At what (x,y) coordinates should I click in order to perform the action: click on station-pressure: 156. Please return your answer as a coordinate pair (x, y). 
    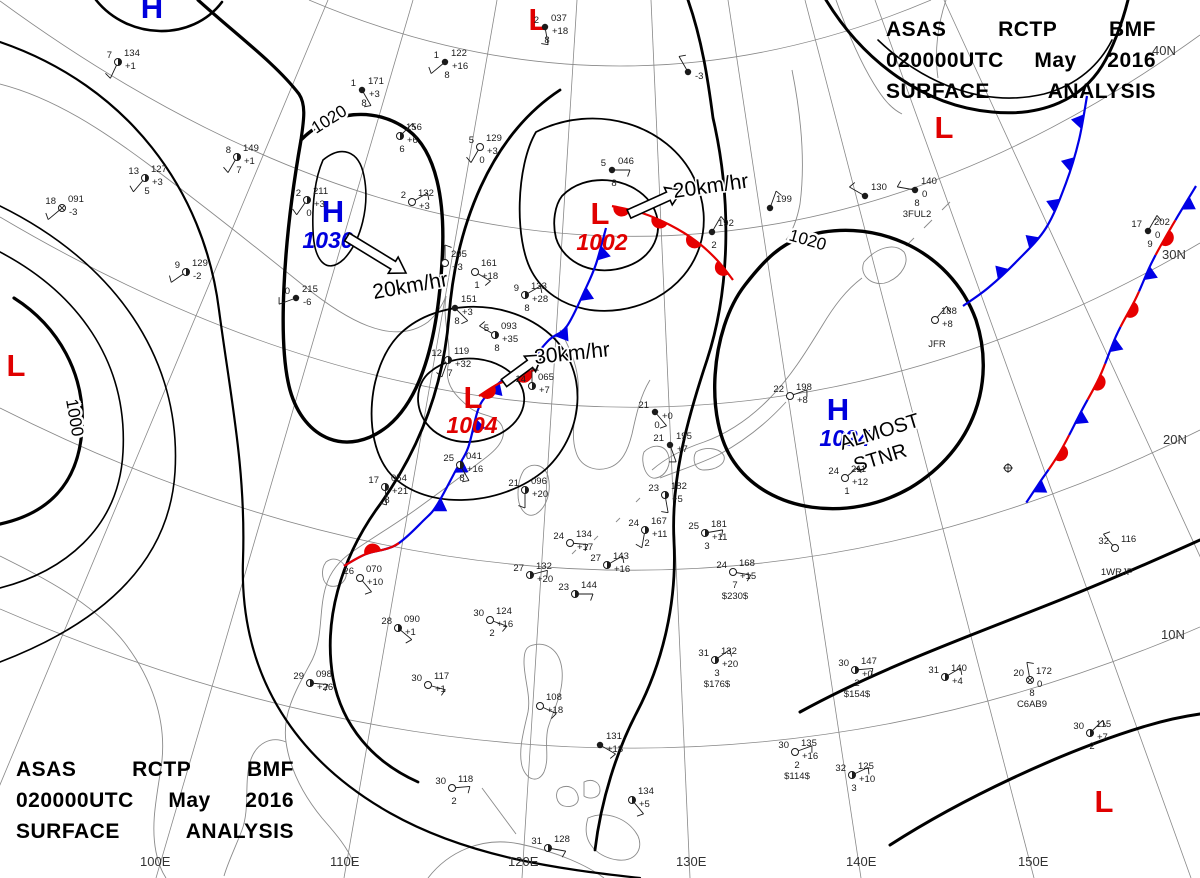
    Looking at the image, I should click on (414, 127).